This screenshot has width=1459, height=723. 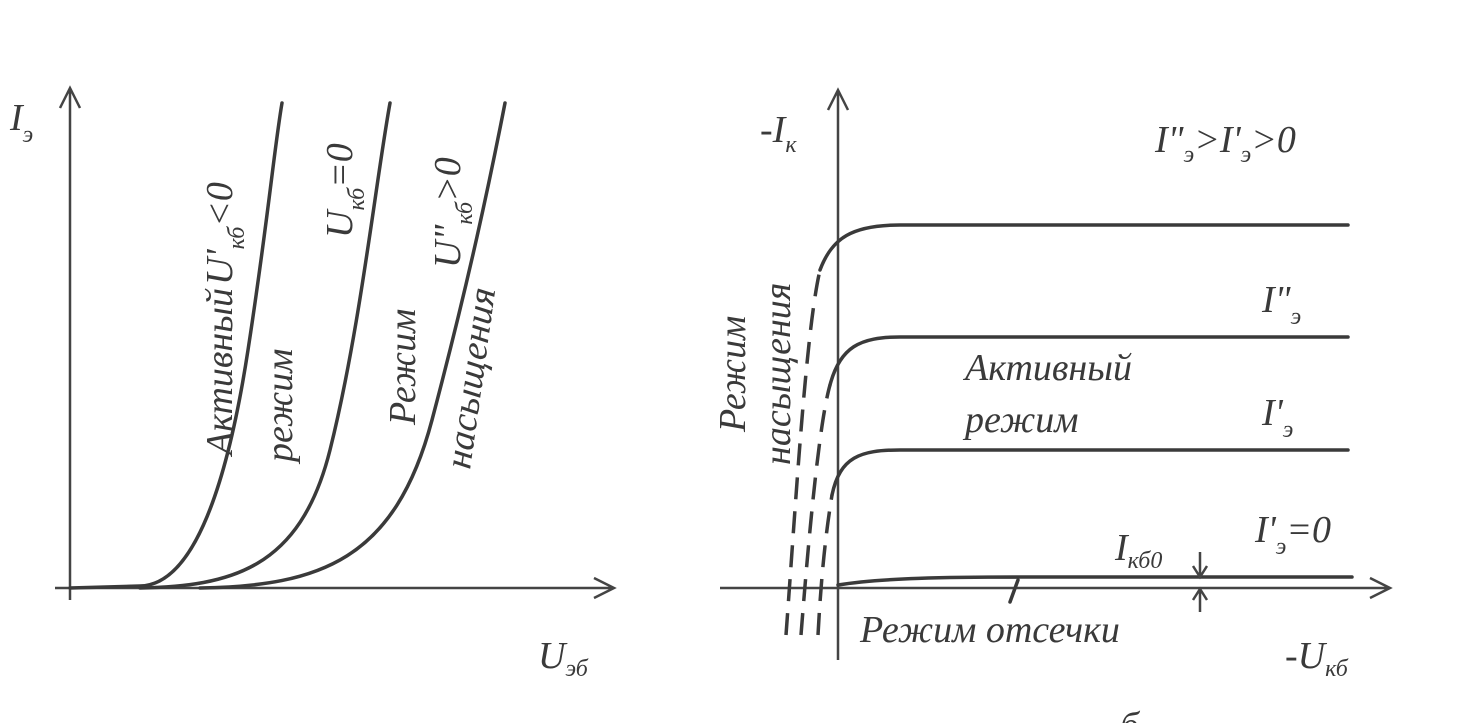 What do you see at coordinates (1130, 714) in the screenshot?
I see `caption: б` at bounding box center [1130, 714].